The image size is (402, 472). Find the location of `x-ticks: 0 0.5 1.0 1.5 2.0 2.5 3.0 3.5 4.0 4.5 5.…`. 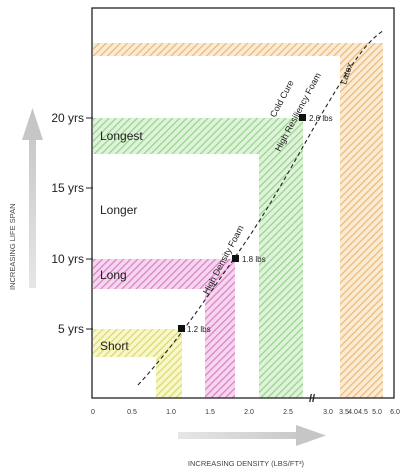

x-ticks: 0 0.5 1.0 1.5 2.0 2.5 3.0 3.5 4.0 4.5 5.… is located at coordinates (245, 412).